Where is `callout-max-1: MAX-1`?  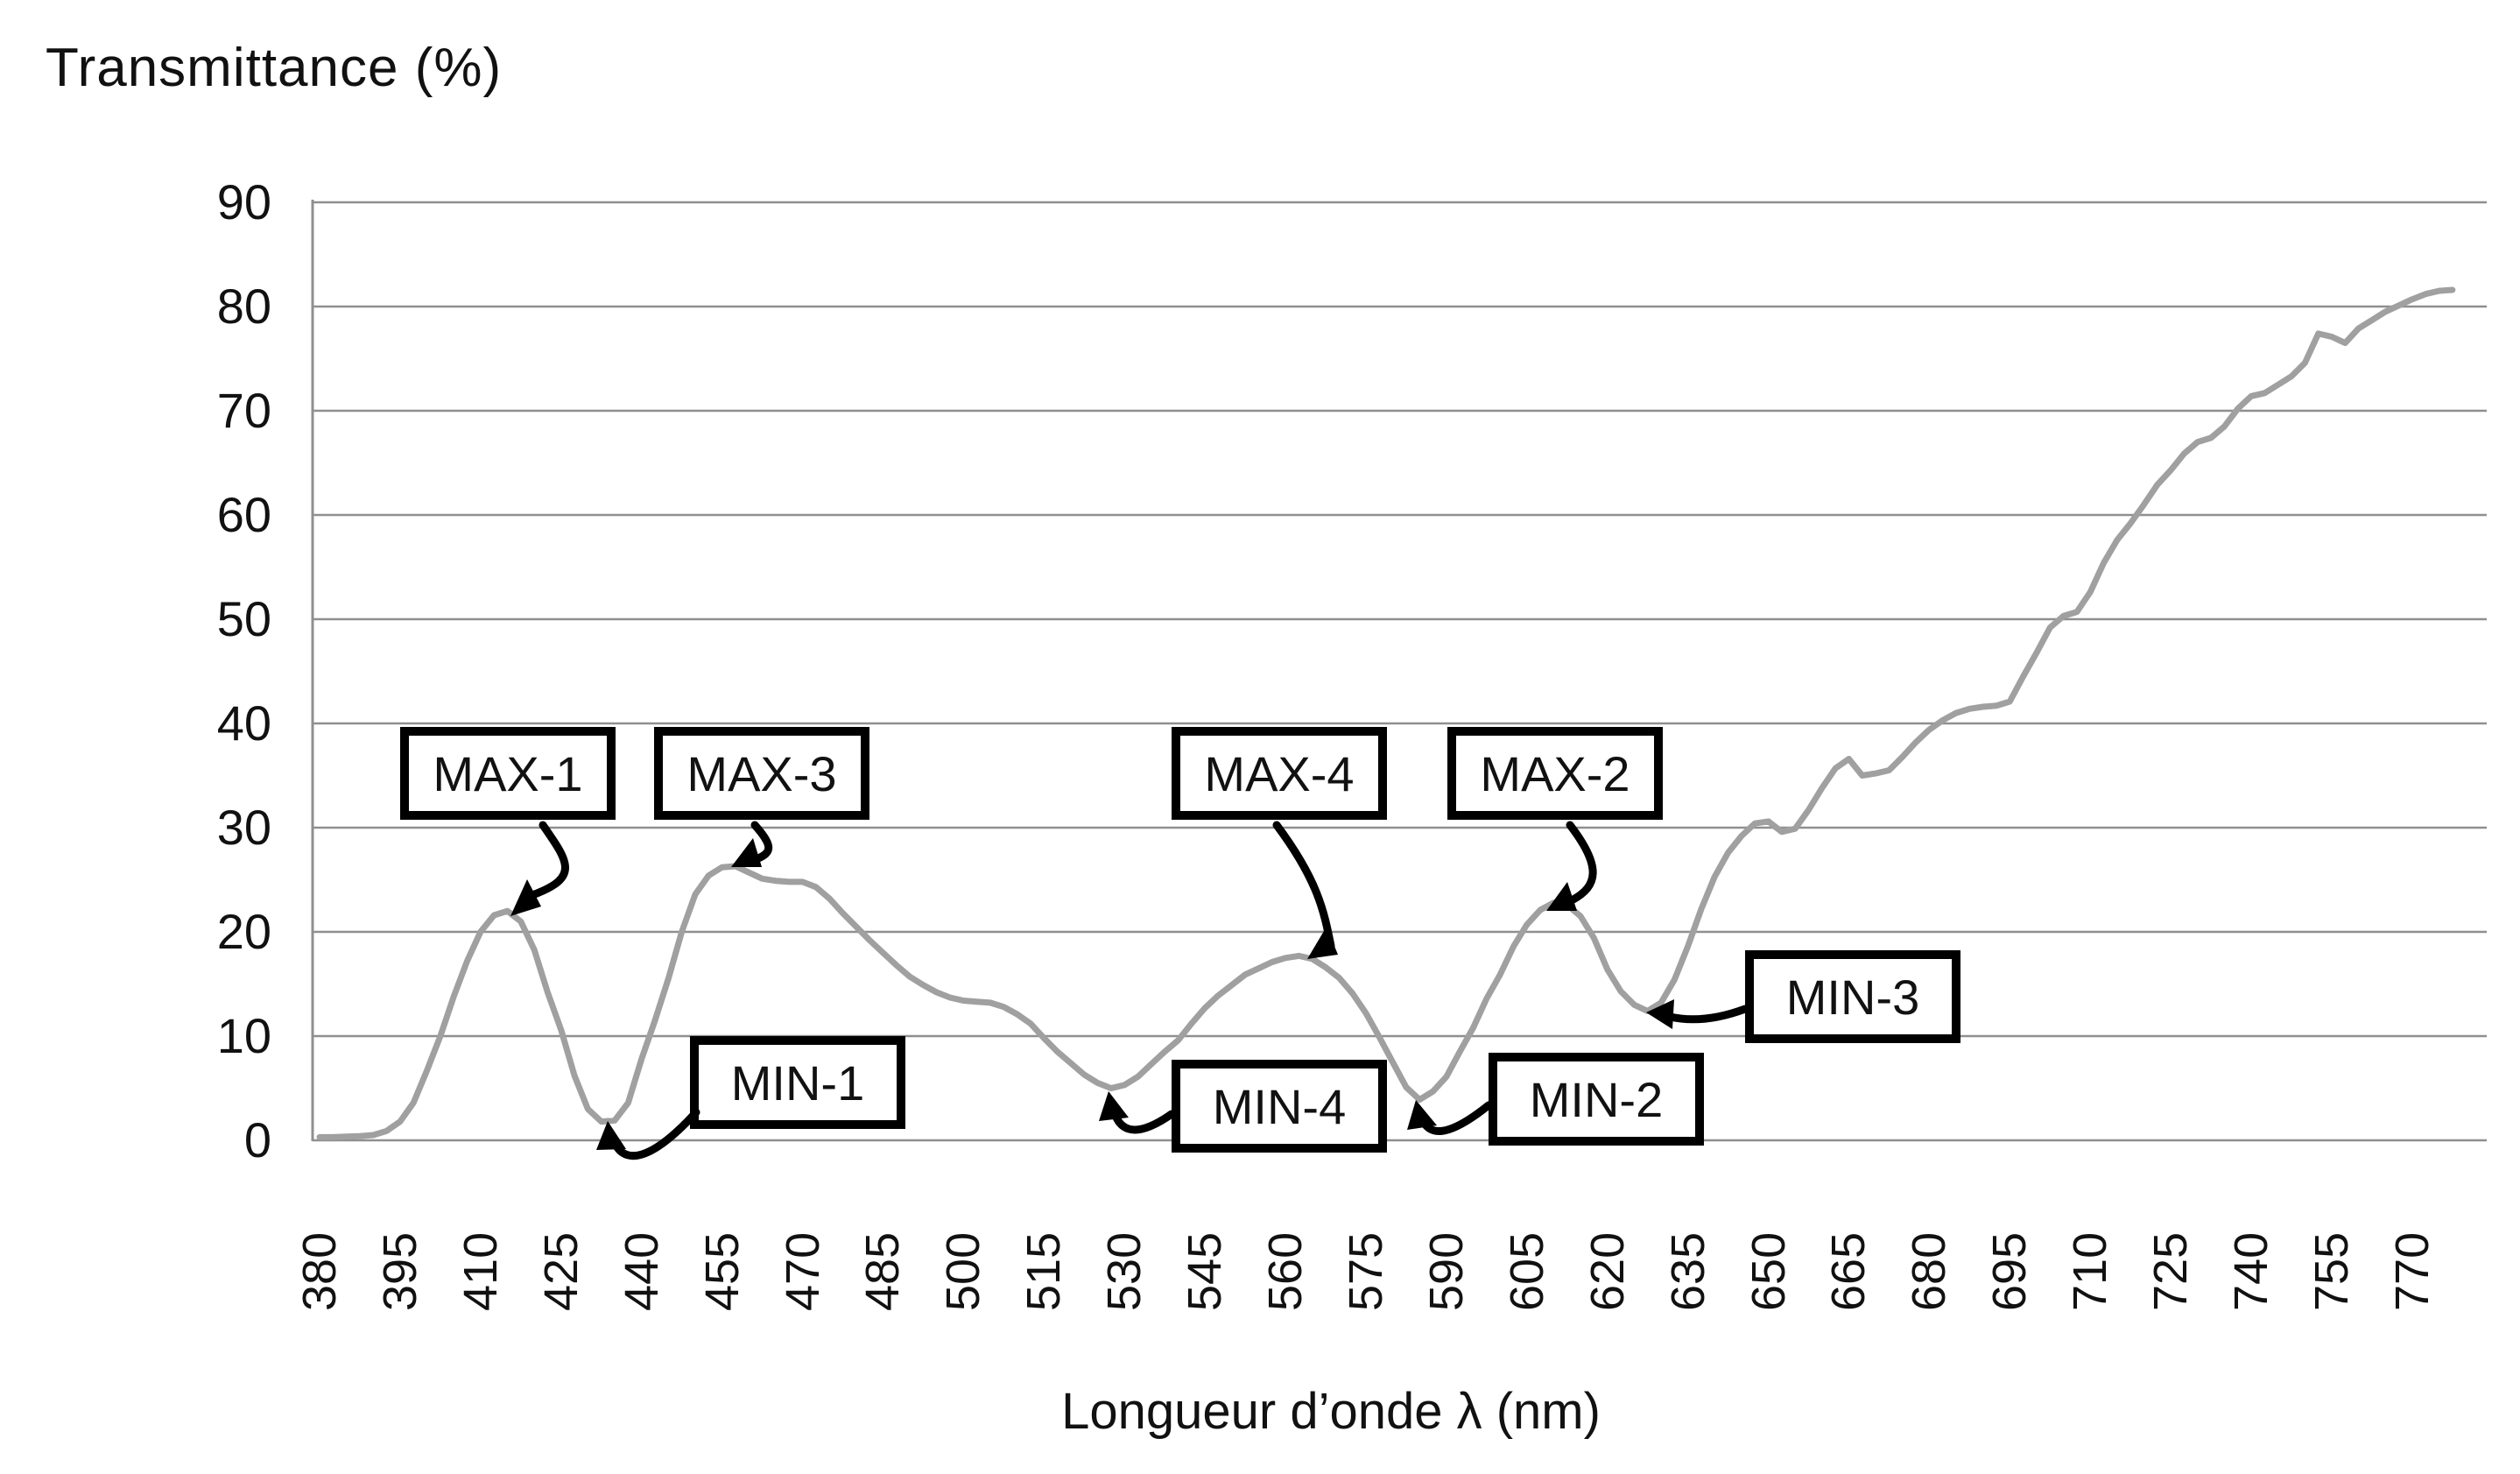
callout-max-1: MAX-1 is located at coordinates (508, 773).